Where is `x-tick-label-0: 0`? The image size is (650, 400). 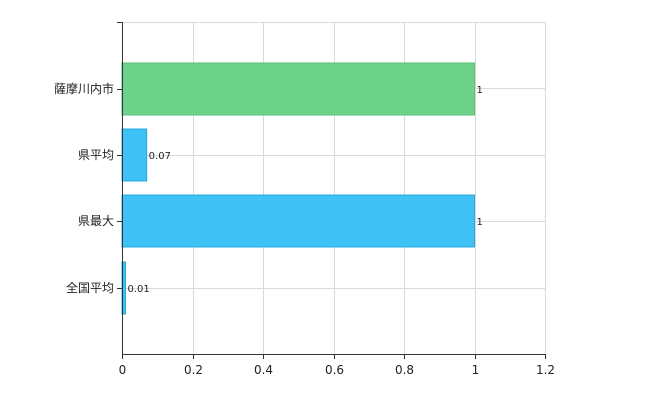
x-tick-label-0: 0 is located at coordinates (123, 370).